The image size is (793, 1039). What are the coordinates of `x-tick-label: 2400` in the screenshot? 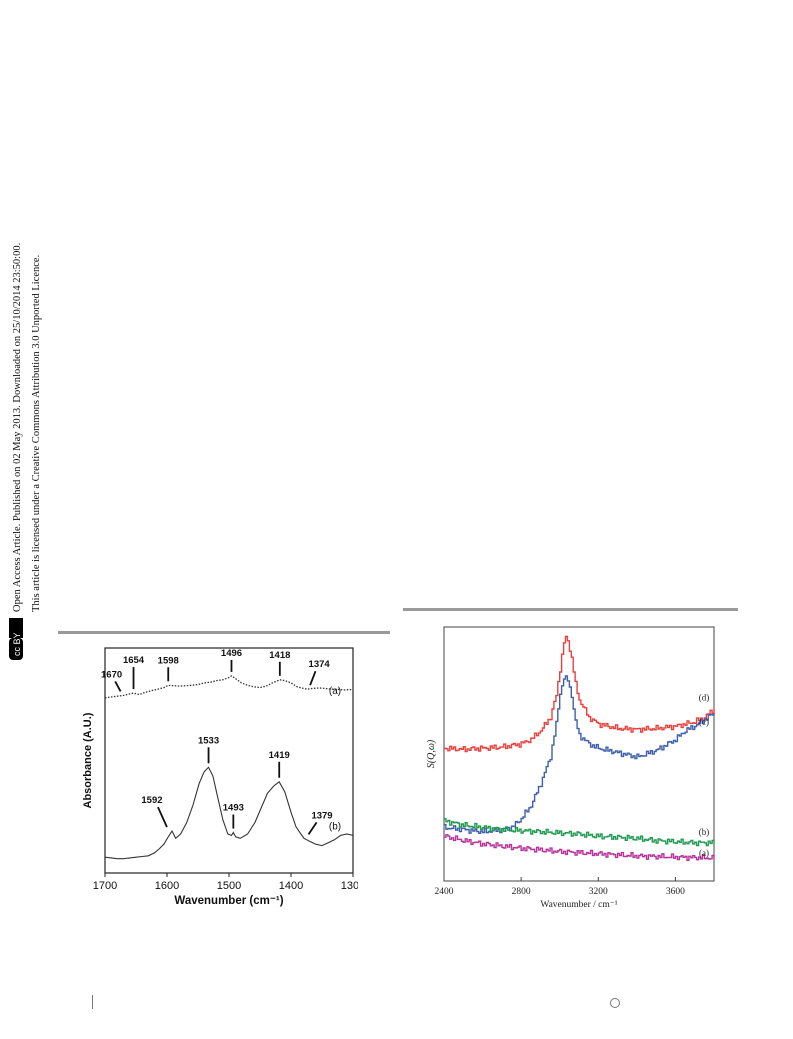 It's located at (444, 892).